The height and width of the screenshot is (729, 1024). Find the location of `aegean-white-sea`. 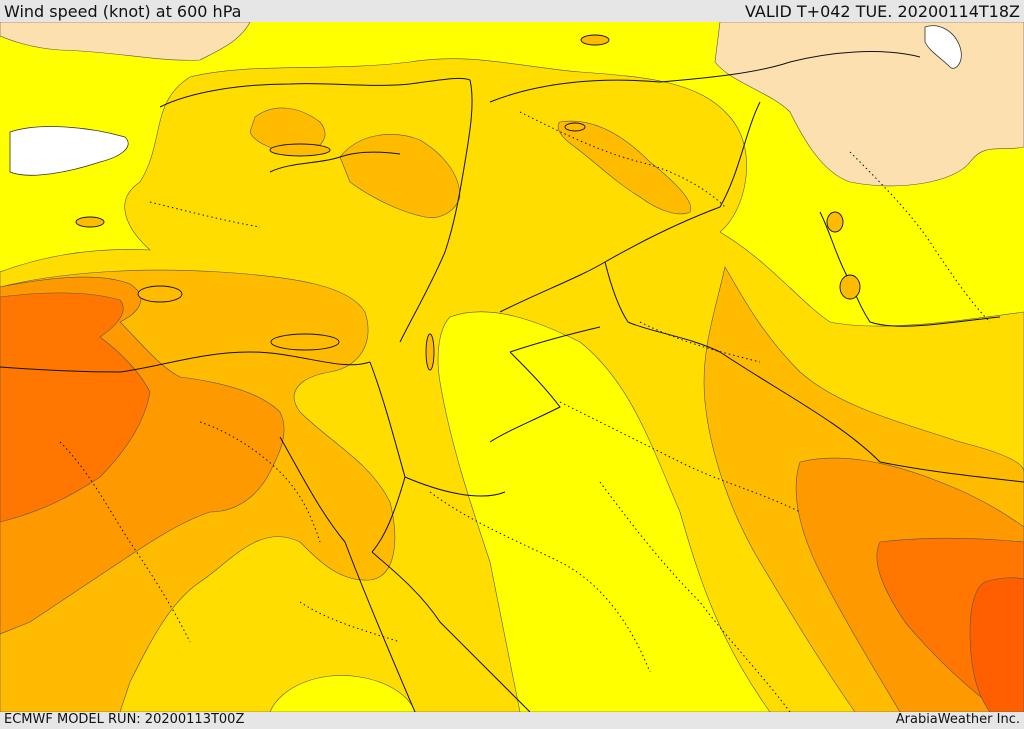

aegean-white-sea is located at coordinates (69, 151).